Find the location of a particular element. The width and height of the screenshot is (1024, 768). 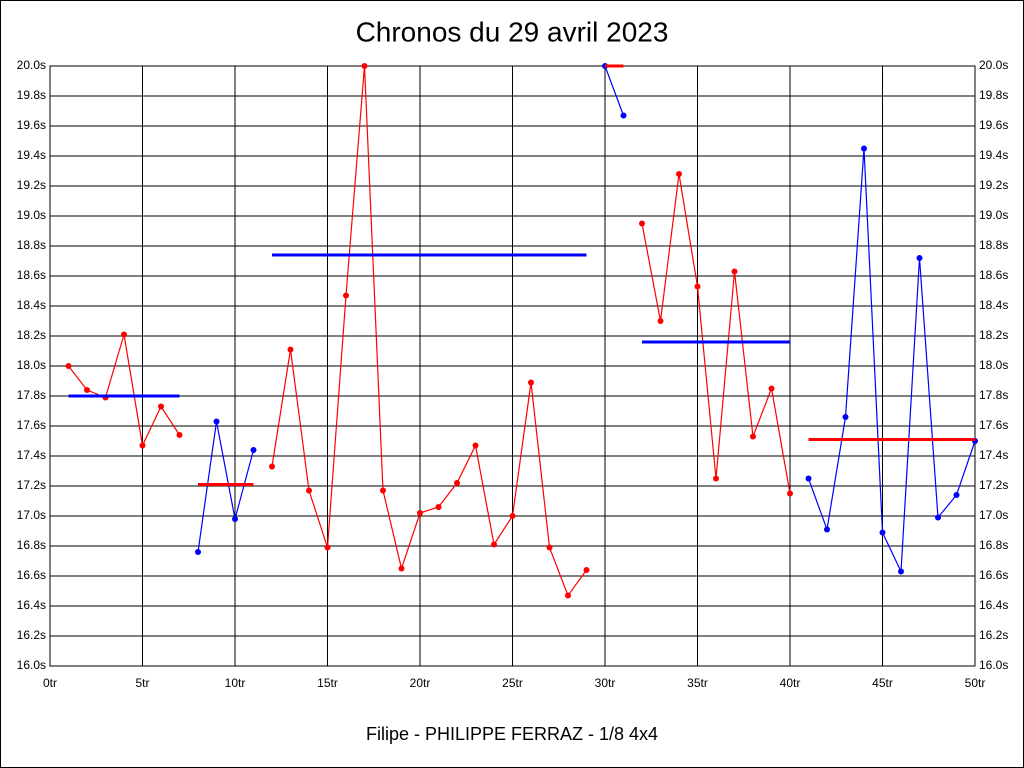

y-tick-label: 17.2s is located at coordinates (31, 485).